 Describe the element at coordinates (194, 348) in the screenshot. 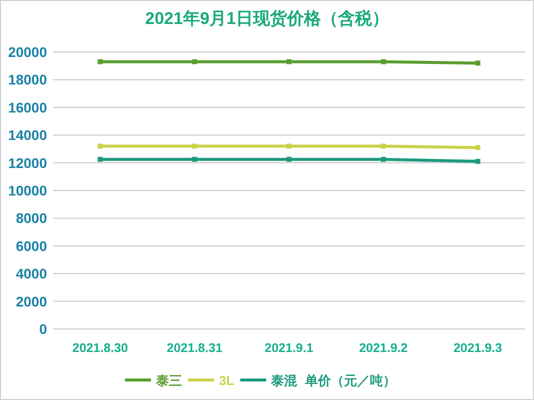

I see `x-tick-label: 2021.8.31` at that location.